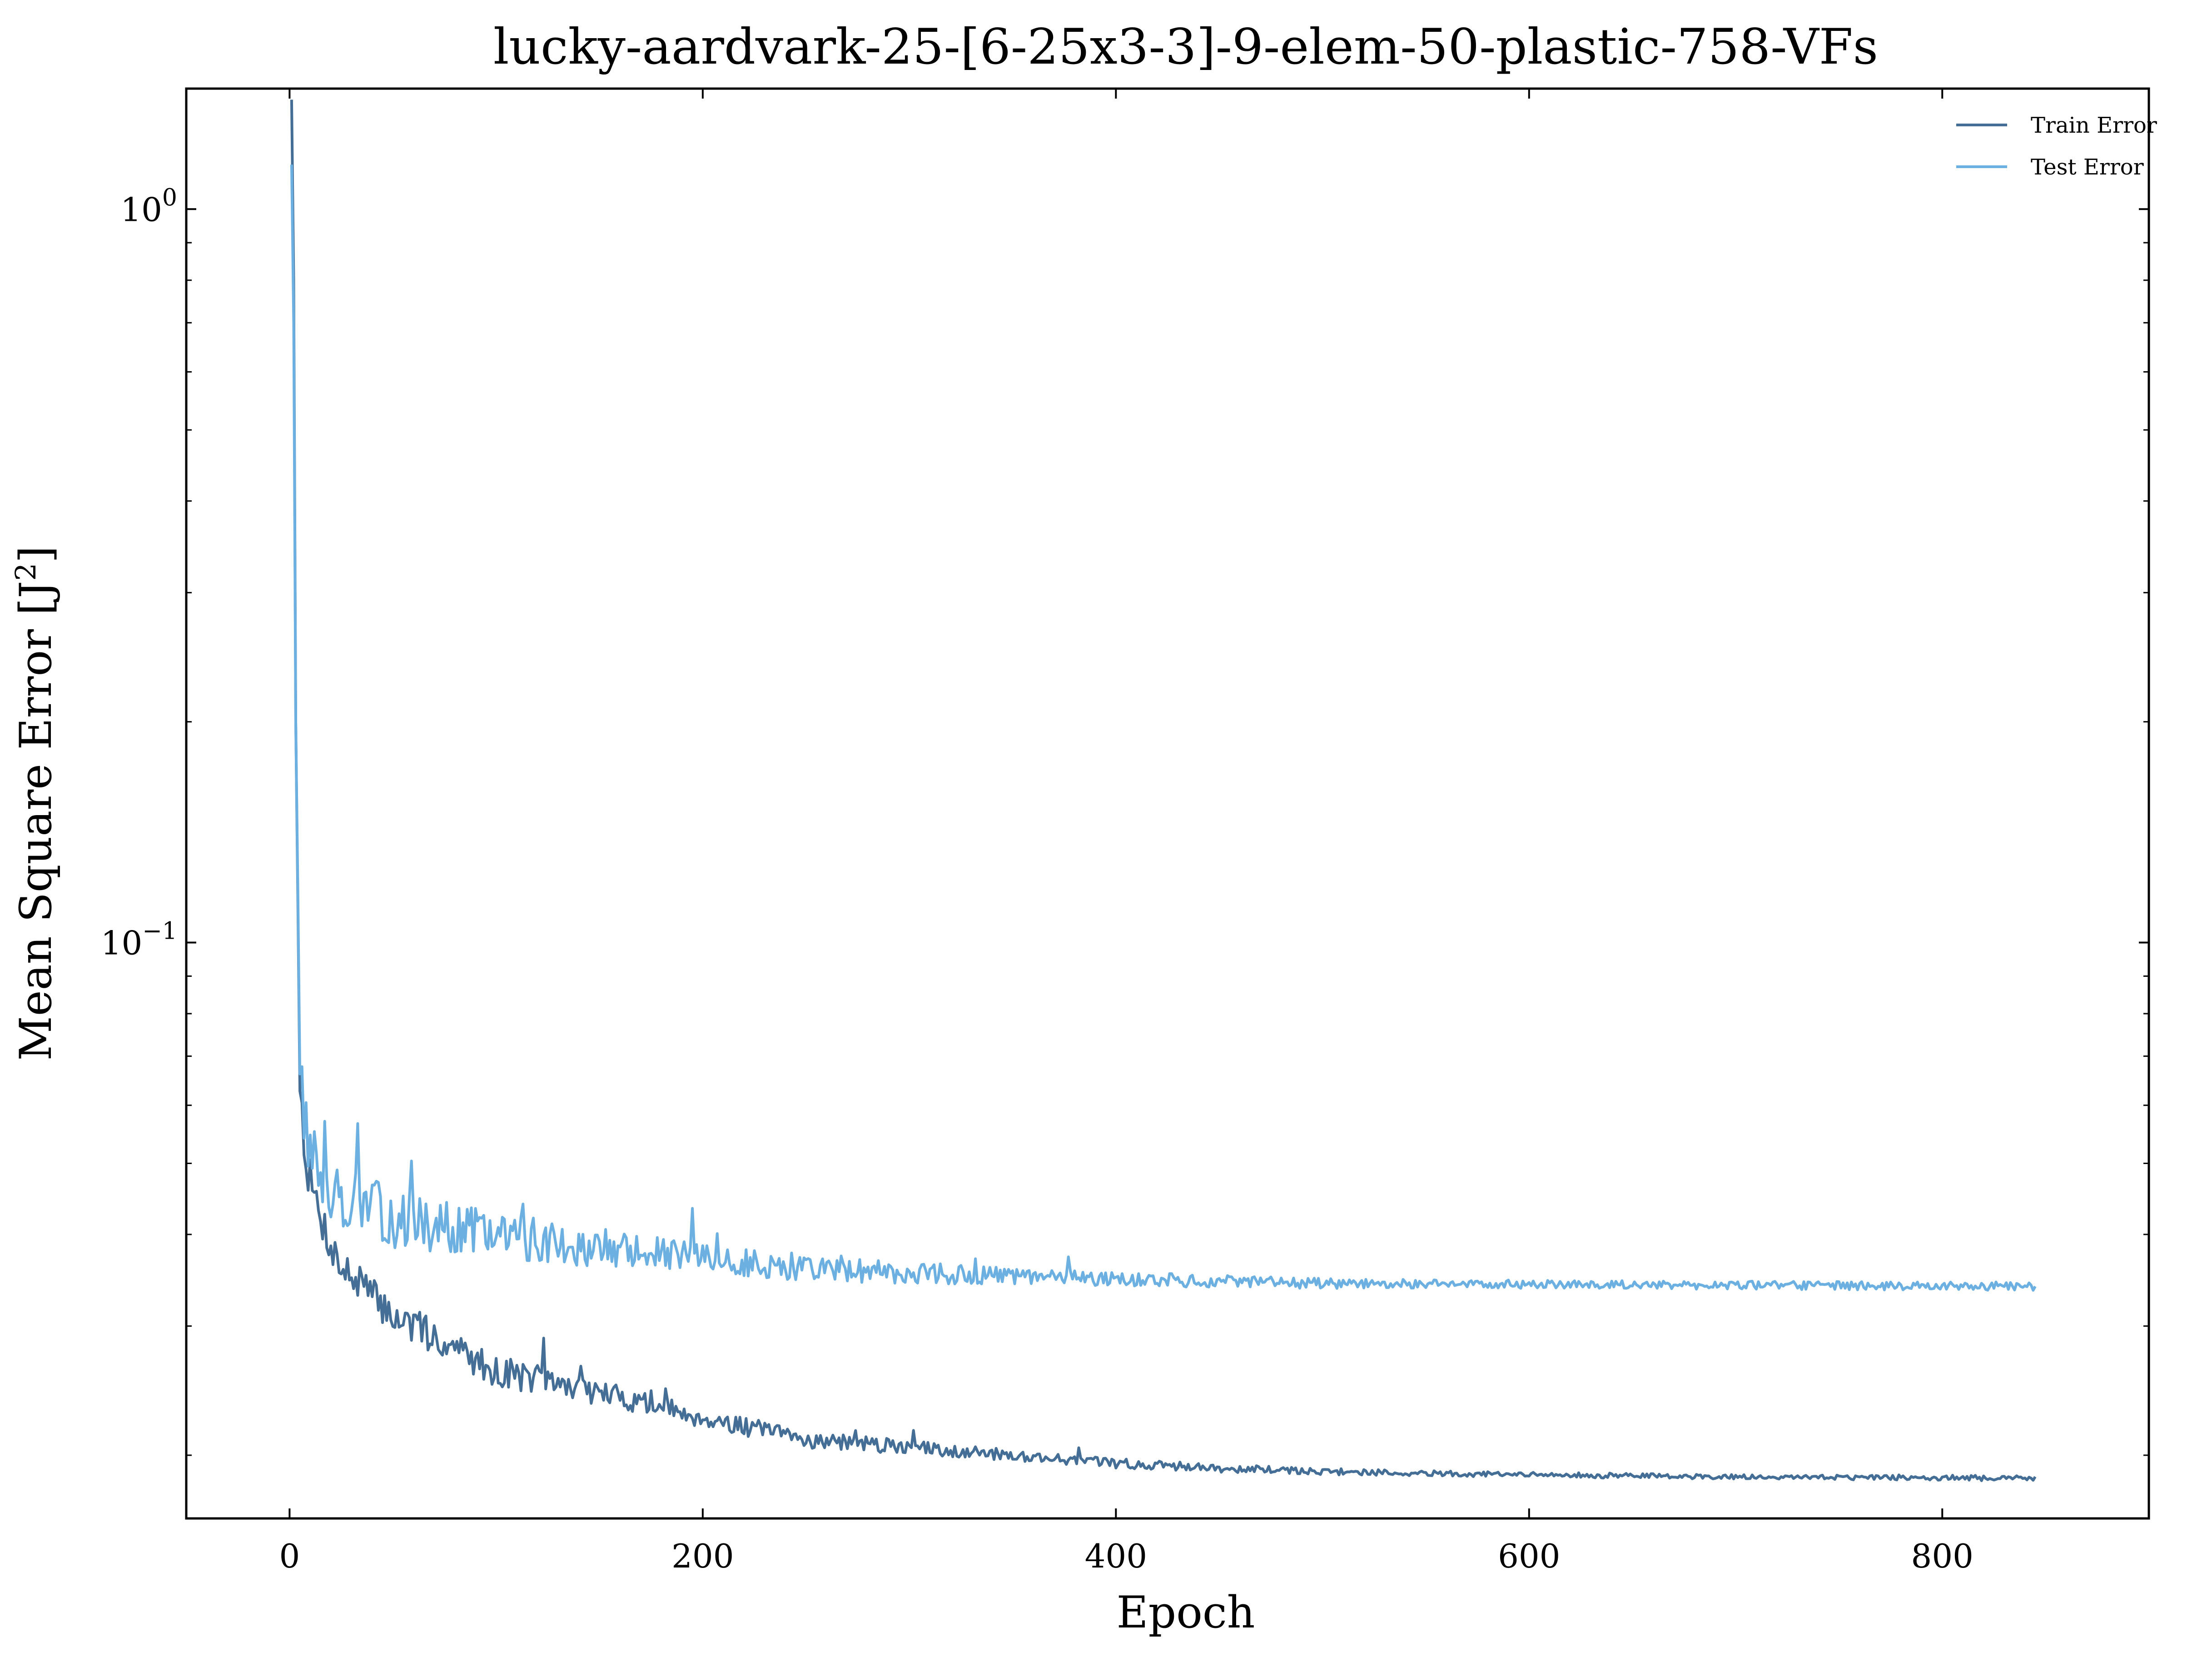 This screenshot has height=1667, width=2212. What do you see at coordinates (703, 1556) in the screenshot?
I see `x-tick-label: 200` at bounding box center [703, 1556].